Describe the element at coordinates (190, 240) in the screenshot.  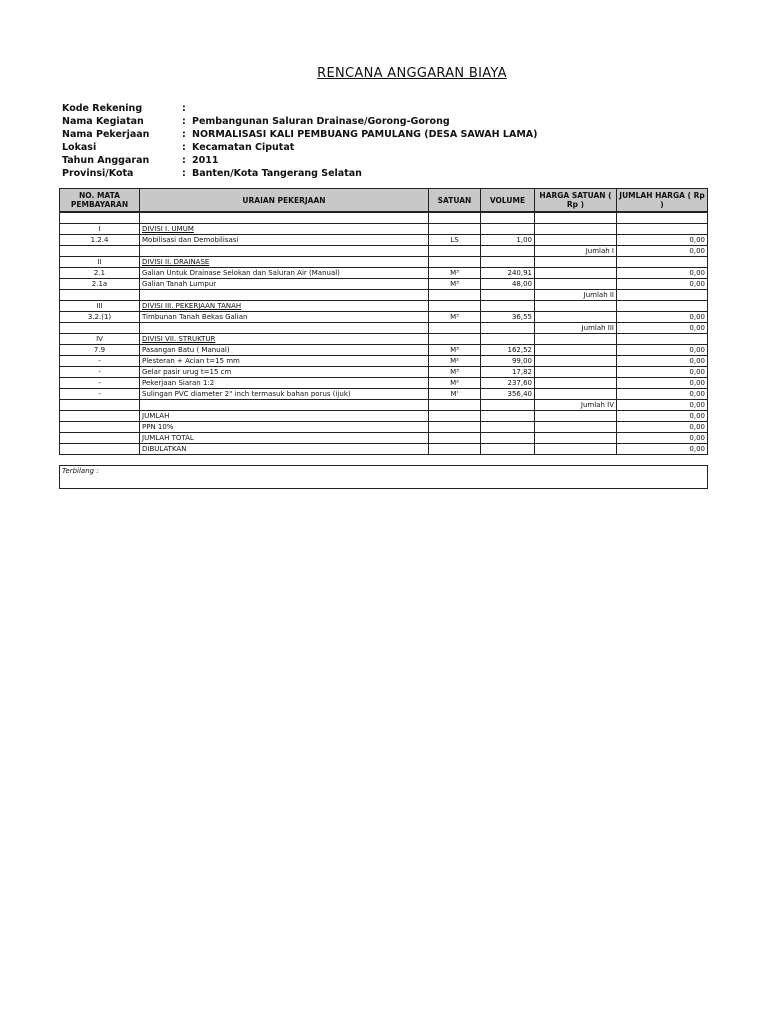
I see `cell-text: Mobilisasi dan Demobilisasi` at that location.